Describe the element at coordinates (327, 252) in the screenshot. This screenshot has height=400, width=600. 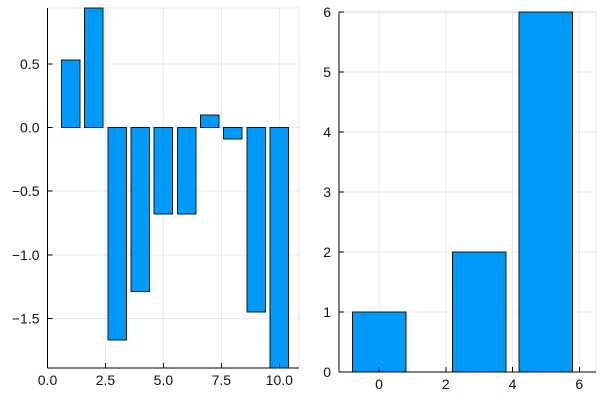
I see `y-tick-label: 2` at that location.